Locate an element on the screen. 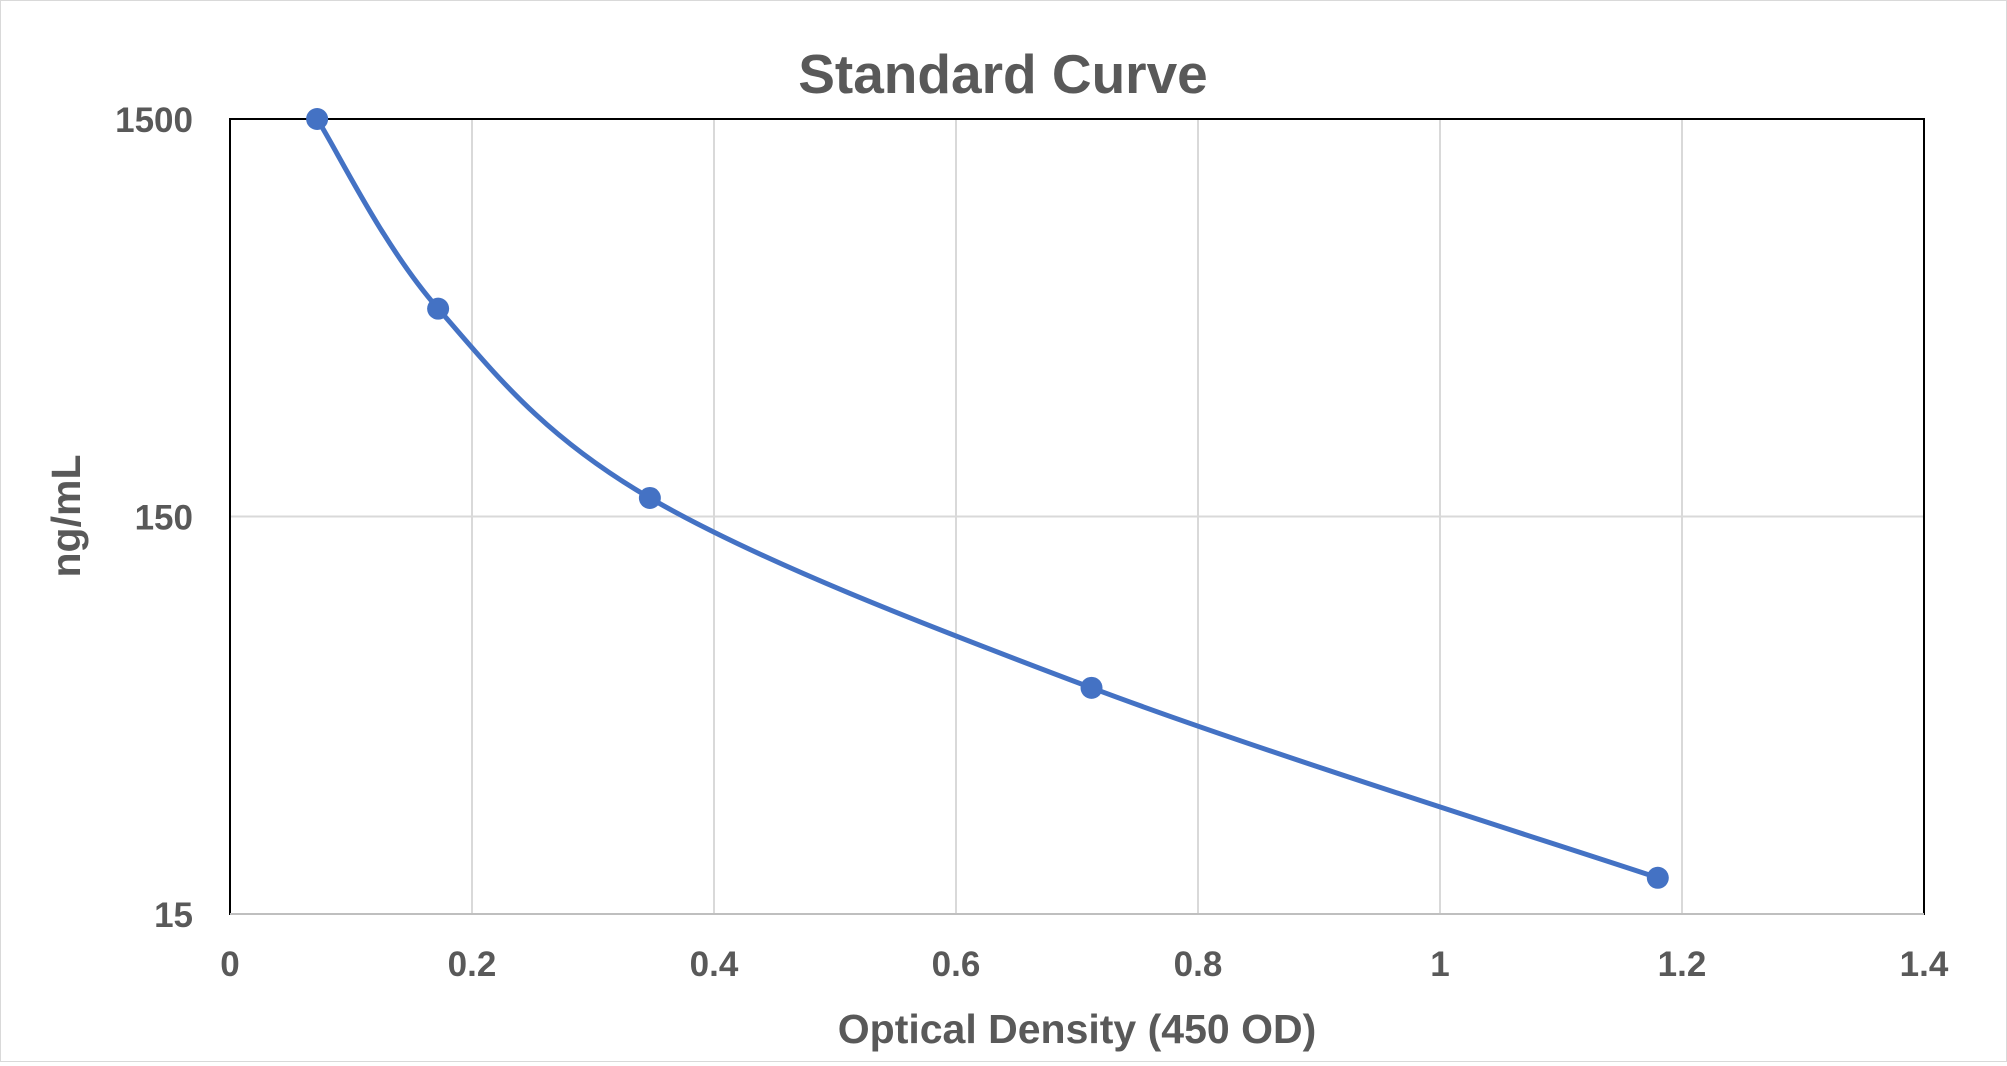 The width and height of the screenshot is (2007, 1066). chart-title: Standard Curve is located at coordinates (1003, 74).